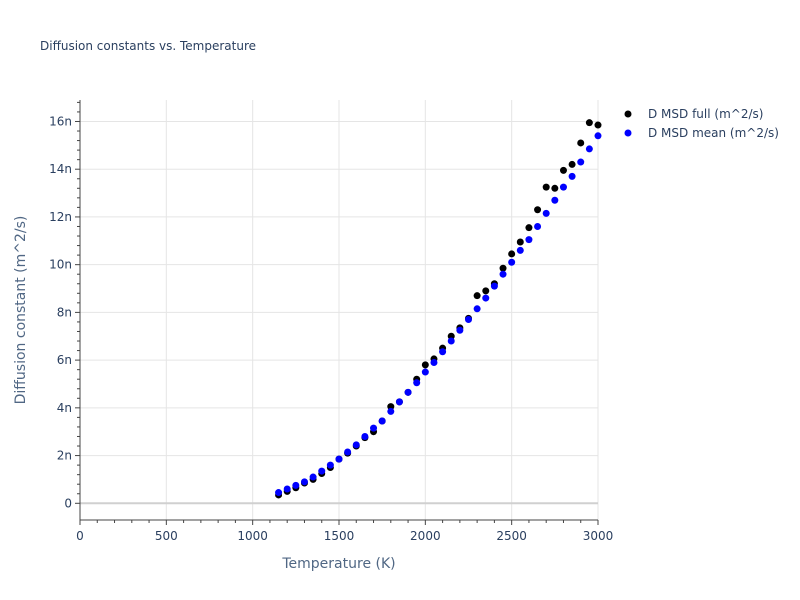 The height and width of the screenshot is (600, 800). What do you see at coordinates (713, 133) in the screenshot?
I see `legend-label-mean: D MSD mean (m^2/s)` at bounding box center [713, 133].